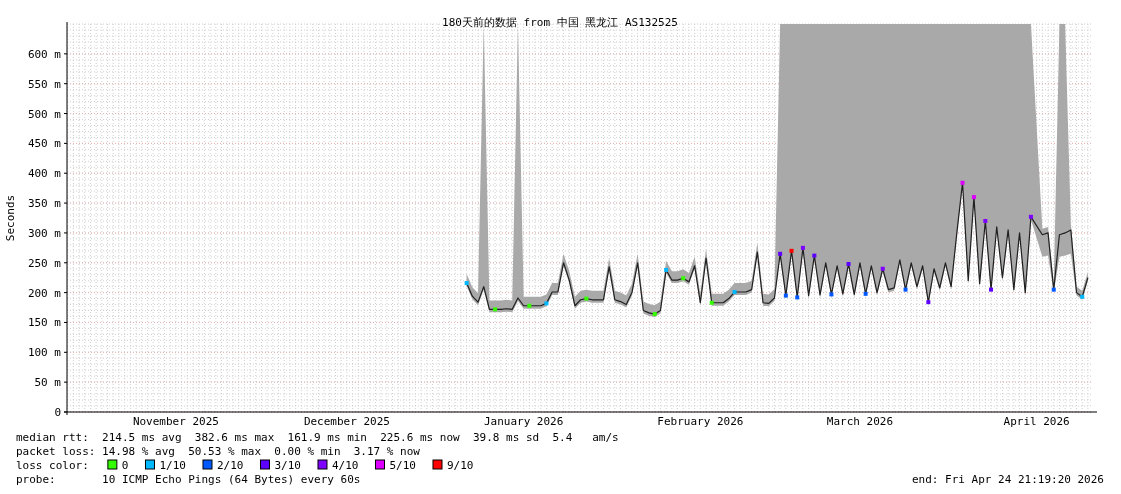 This screenshot has height=494, width=1121. I want to click on x-tick-label: April 2026, so click(1036, 421).